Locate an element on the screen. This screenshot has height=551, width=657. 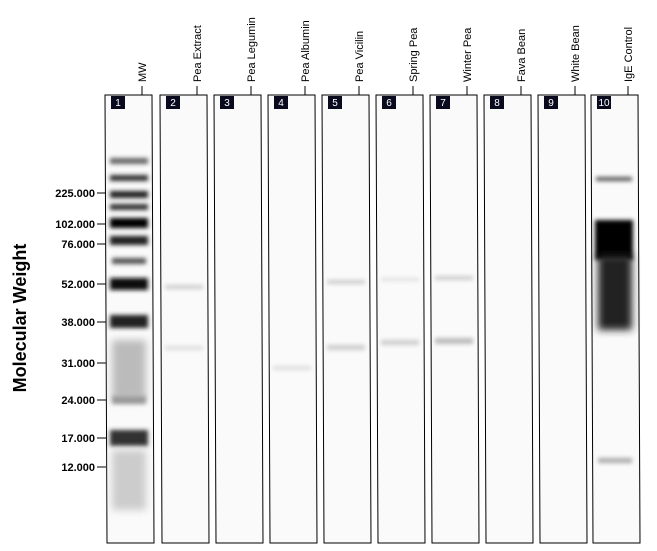
marker-label: 38.000 is located at coordinates (78, 323).